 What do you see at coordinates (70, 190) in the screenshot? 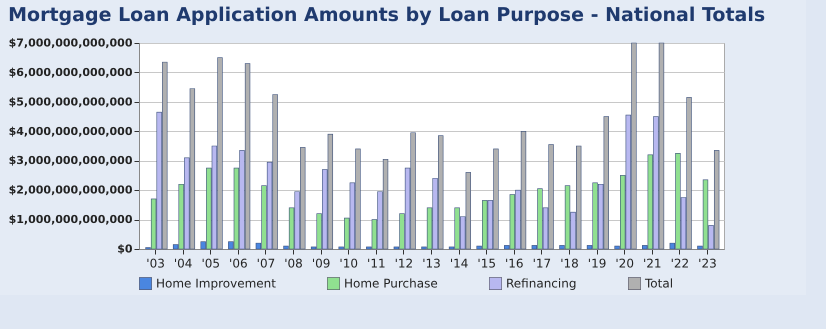
I see `y-tick-label: $2,000,000,000,000` at bounding box center [70, 190].